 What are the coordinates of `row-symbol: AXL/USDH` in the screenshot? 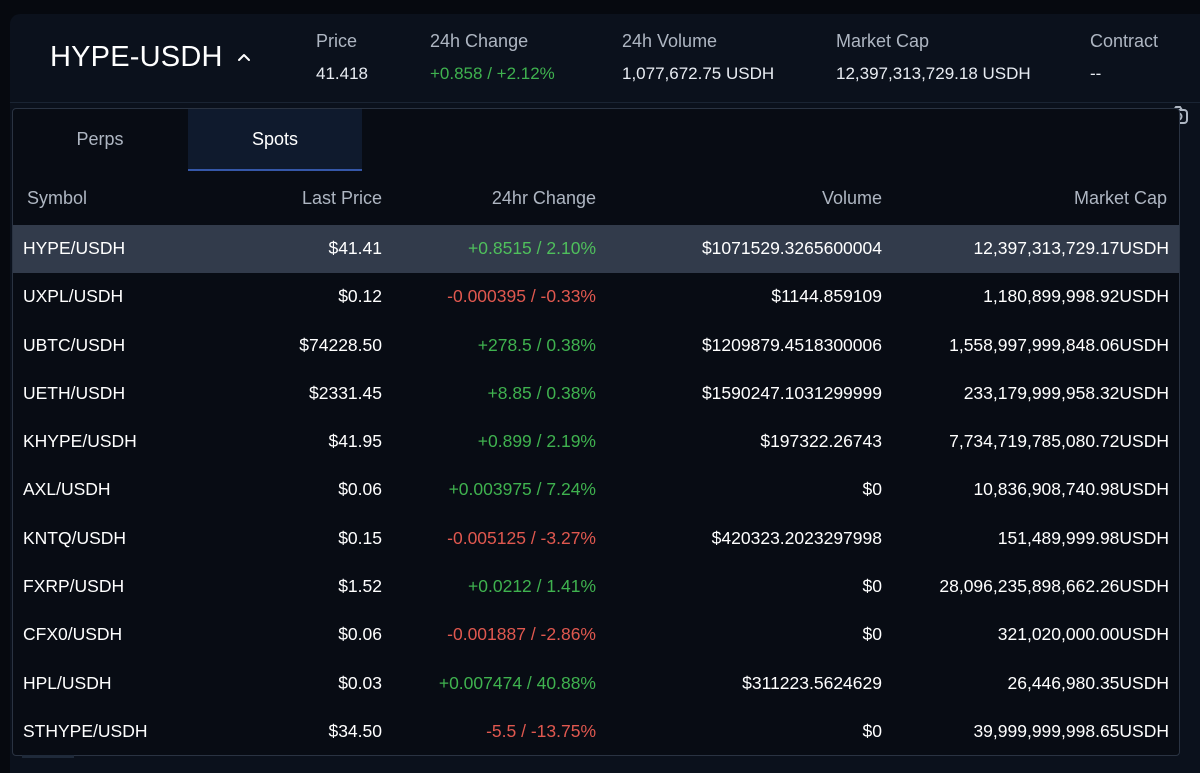 It's located at (67, 489).